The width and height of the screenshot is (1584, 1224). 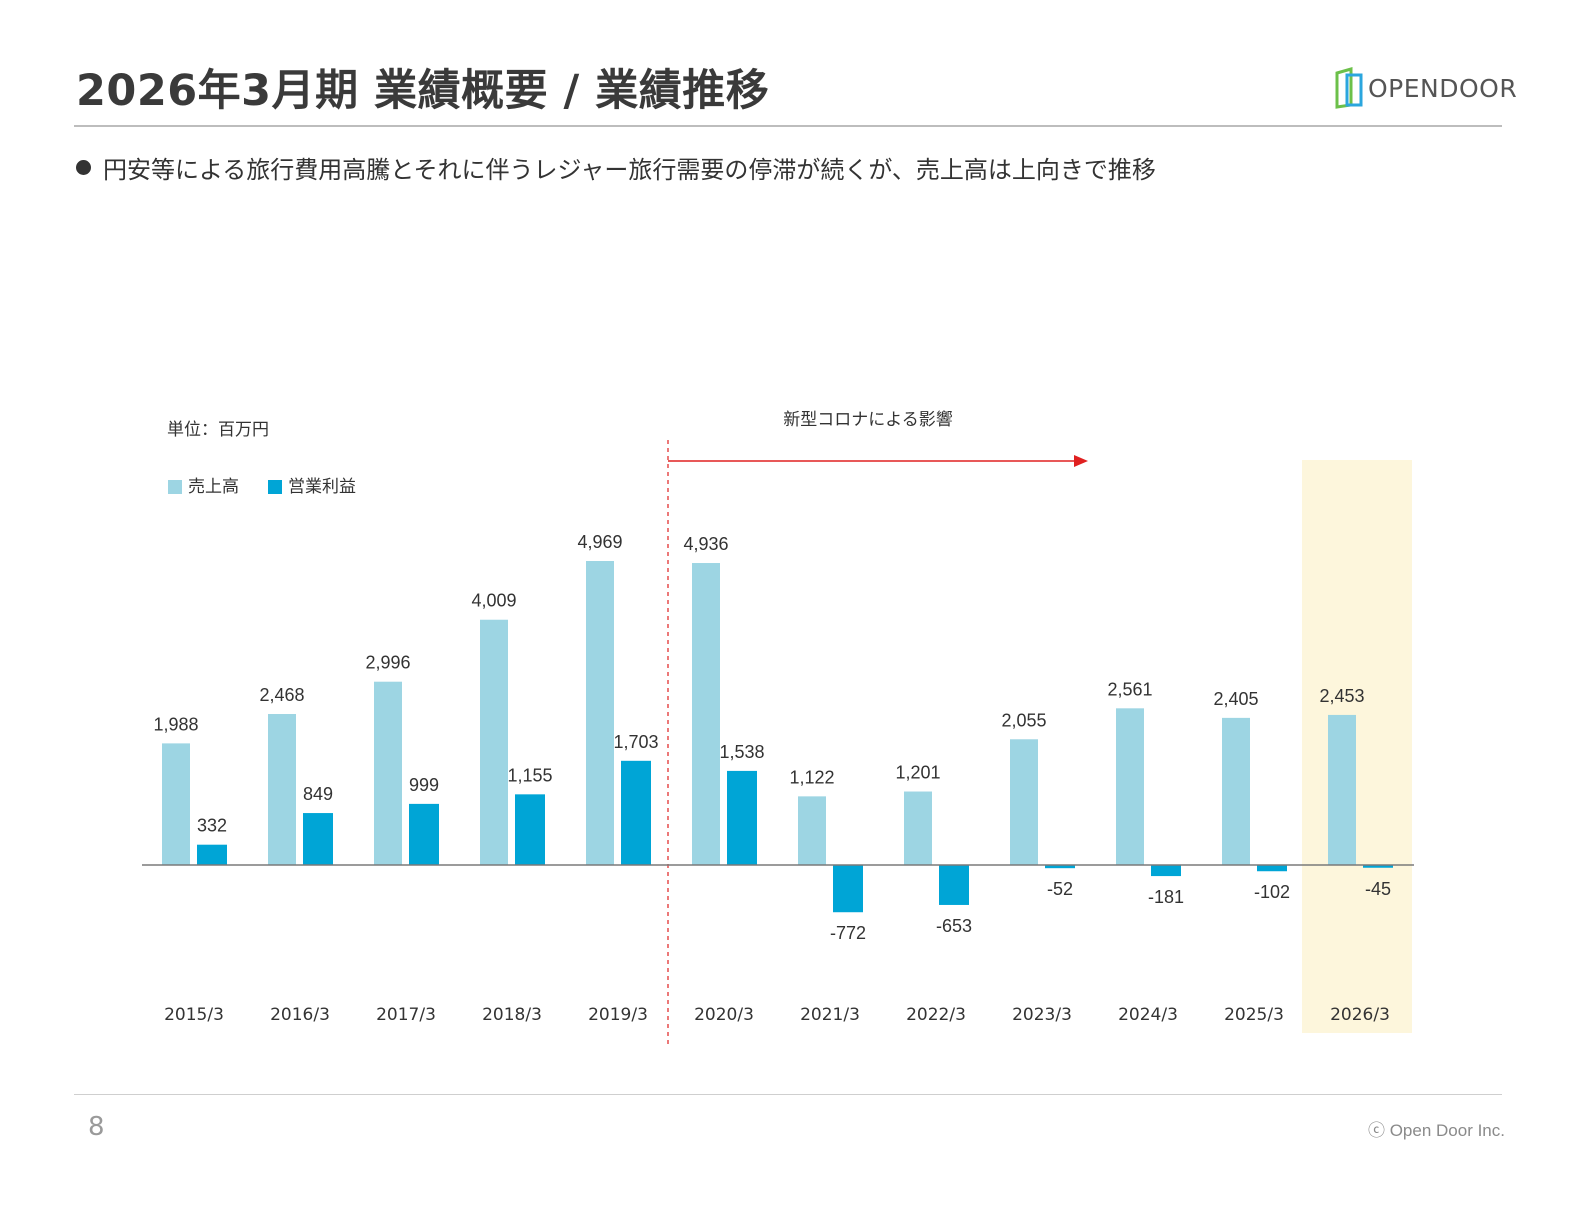 I want to click on footer-divider, so click(x=788, y=1094).